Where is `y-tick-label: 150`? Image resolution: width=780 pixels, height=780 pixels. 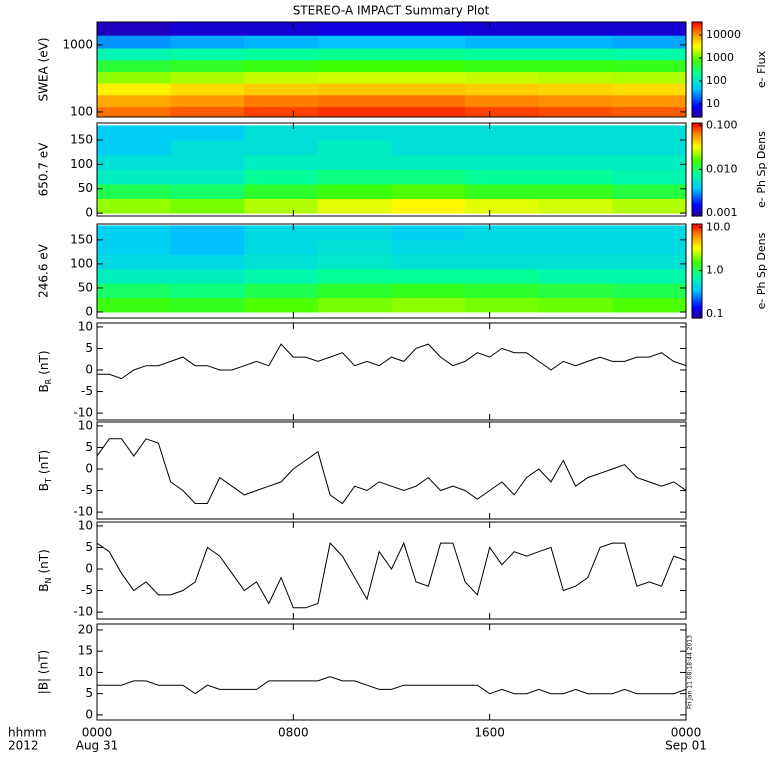 y-tick-label: 150 is located at coordinates (81, 239).